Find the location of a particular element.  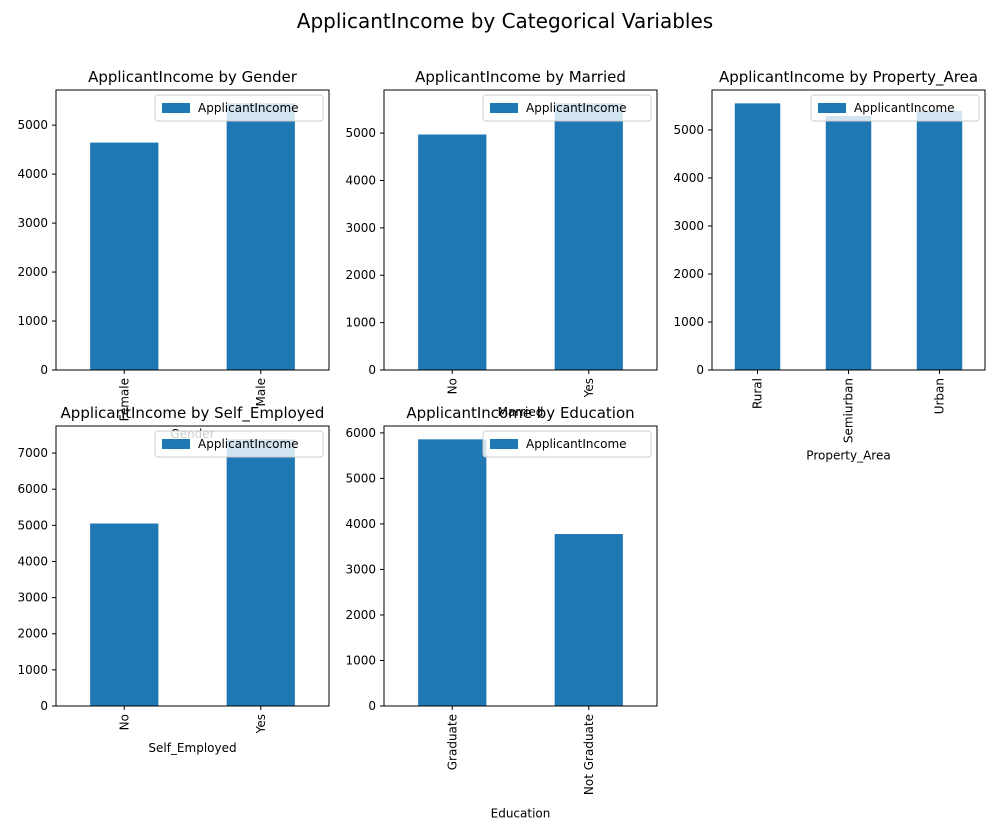

bar-not-graduate is located at coordinates (588, 620).